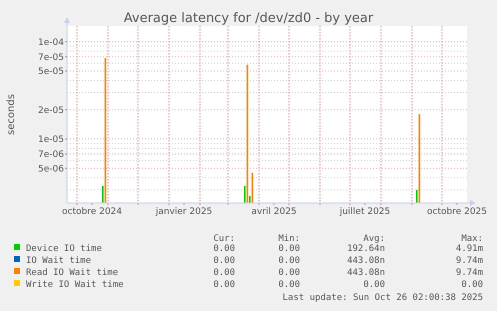  Describe the element at coordinates (51, 111) in the screenshot. I see `y-tick-label: 2e-05` at that location.